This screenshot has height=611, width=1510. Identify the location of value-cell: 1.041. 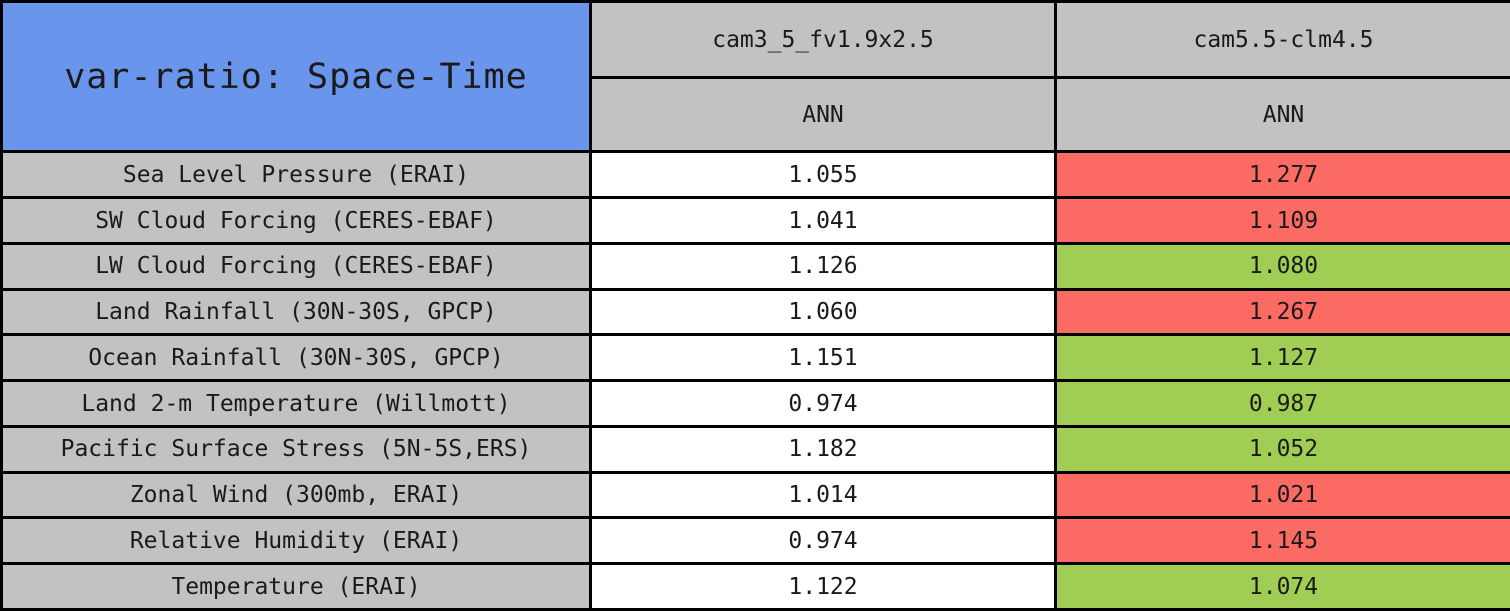
(823, 220).